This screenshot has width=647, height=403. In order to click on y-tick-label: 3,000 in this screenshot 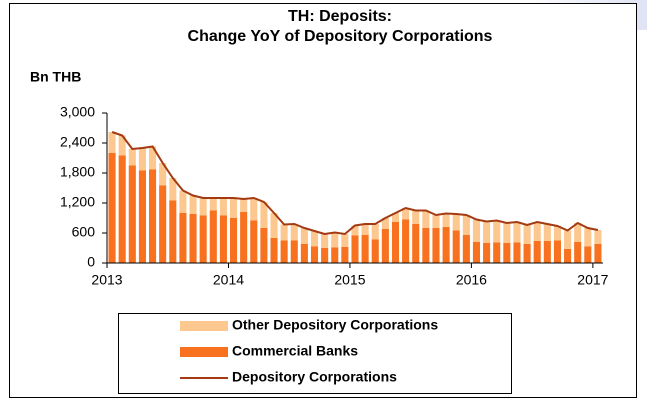, I will do `click(77, 112)`.